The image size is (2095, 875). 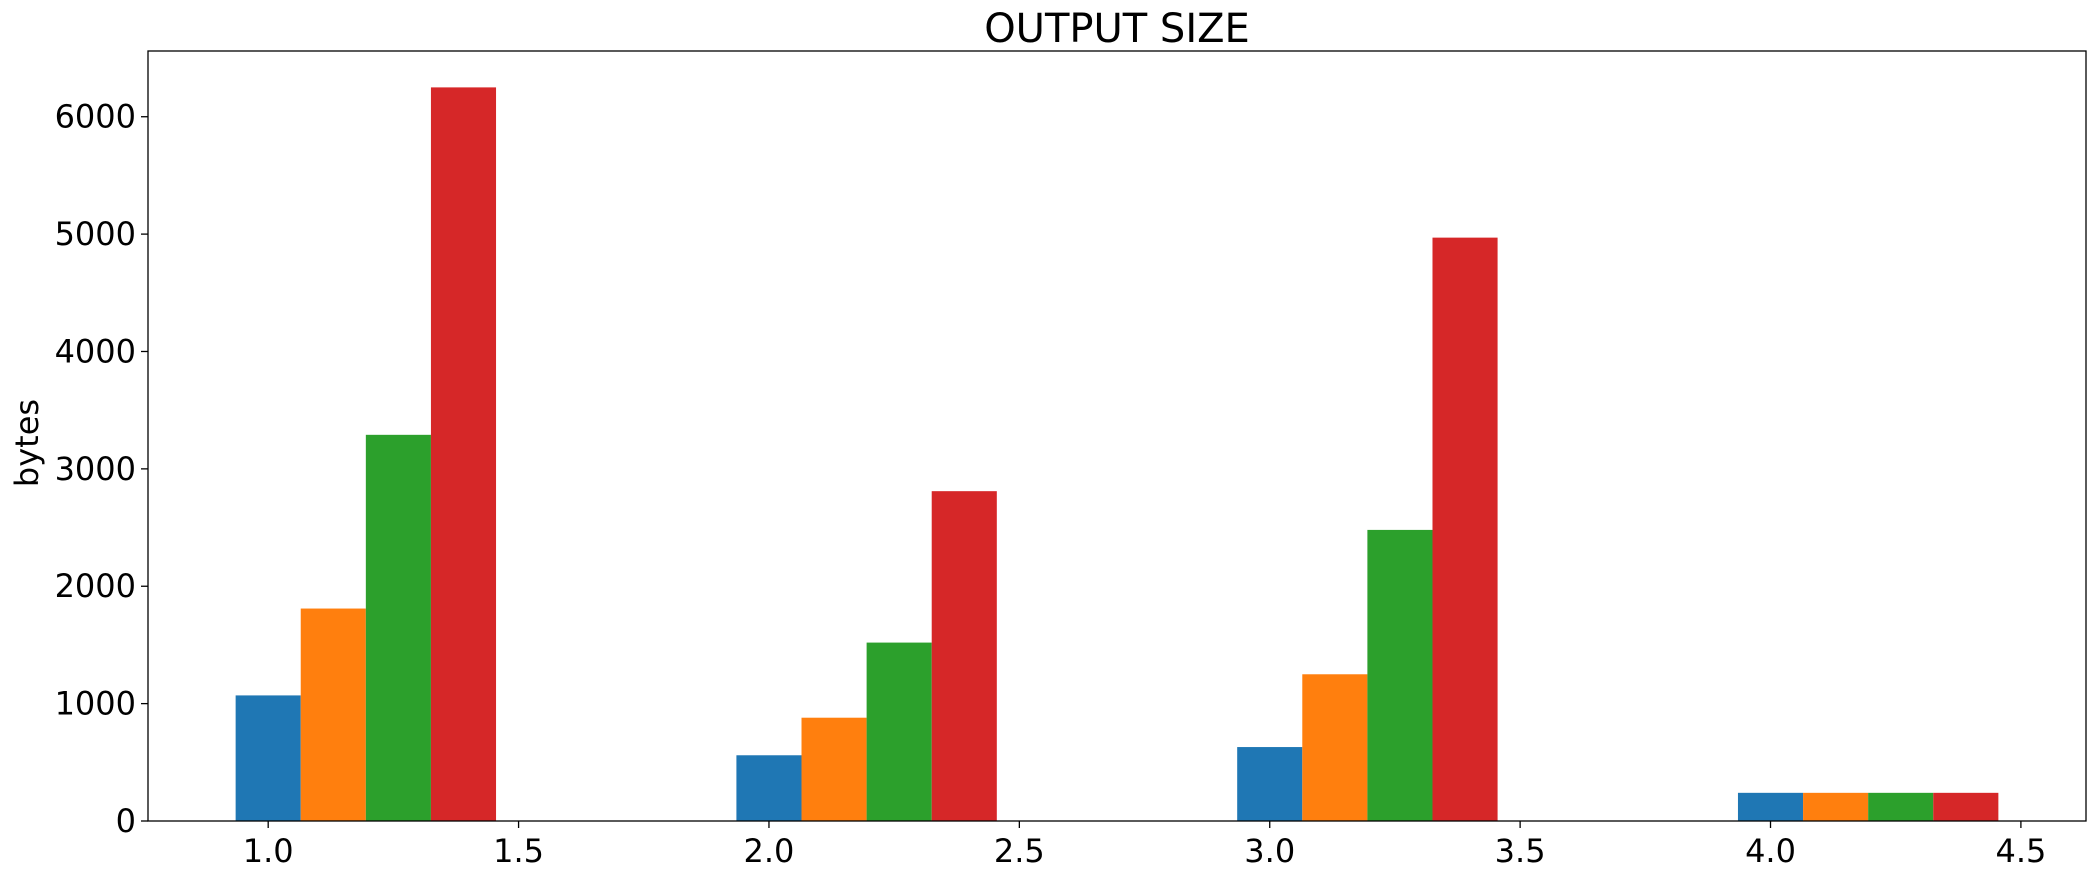 I want to click on x-tick-label: 2.5, so click(x=1019, y=851).